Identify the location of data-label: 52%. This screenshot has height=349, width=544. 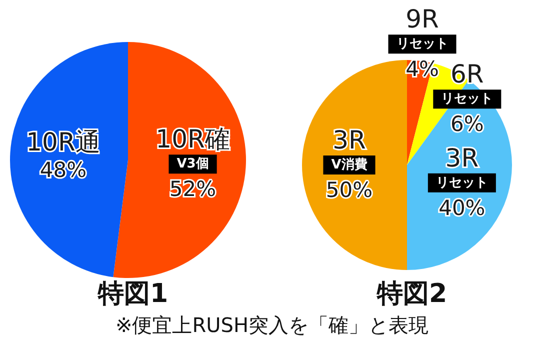
(192, 189).